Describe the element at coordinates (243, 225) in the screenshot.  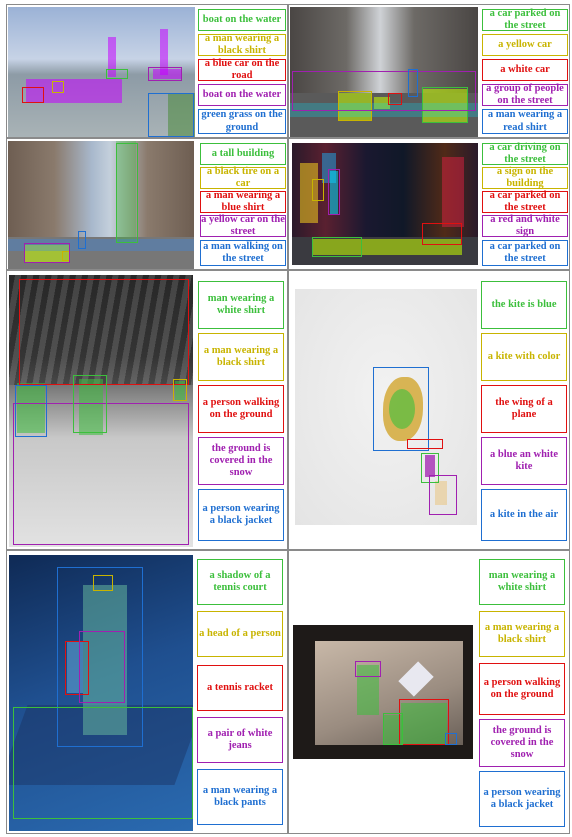
I see `caption-4: a yellow car on the street` at that location.